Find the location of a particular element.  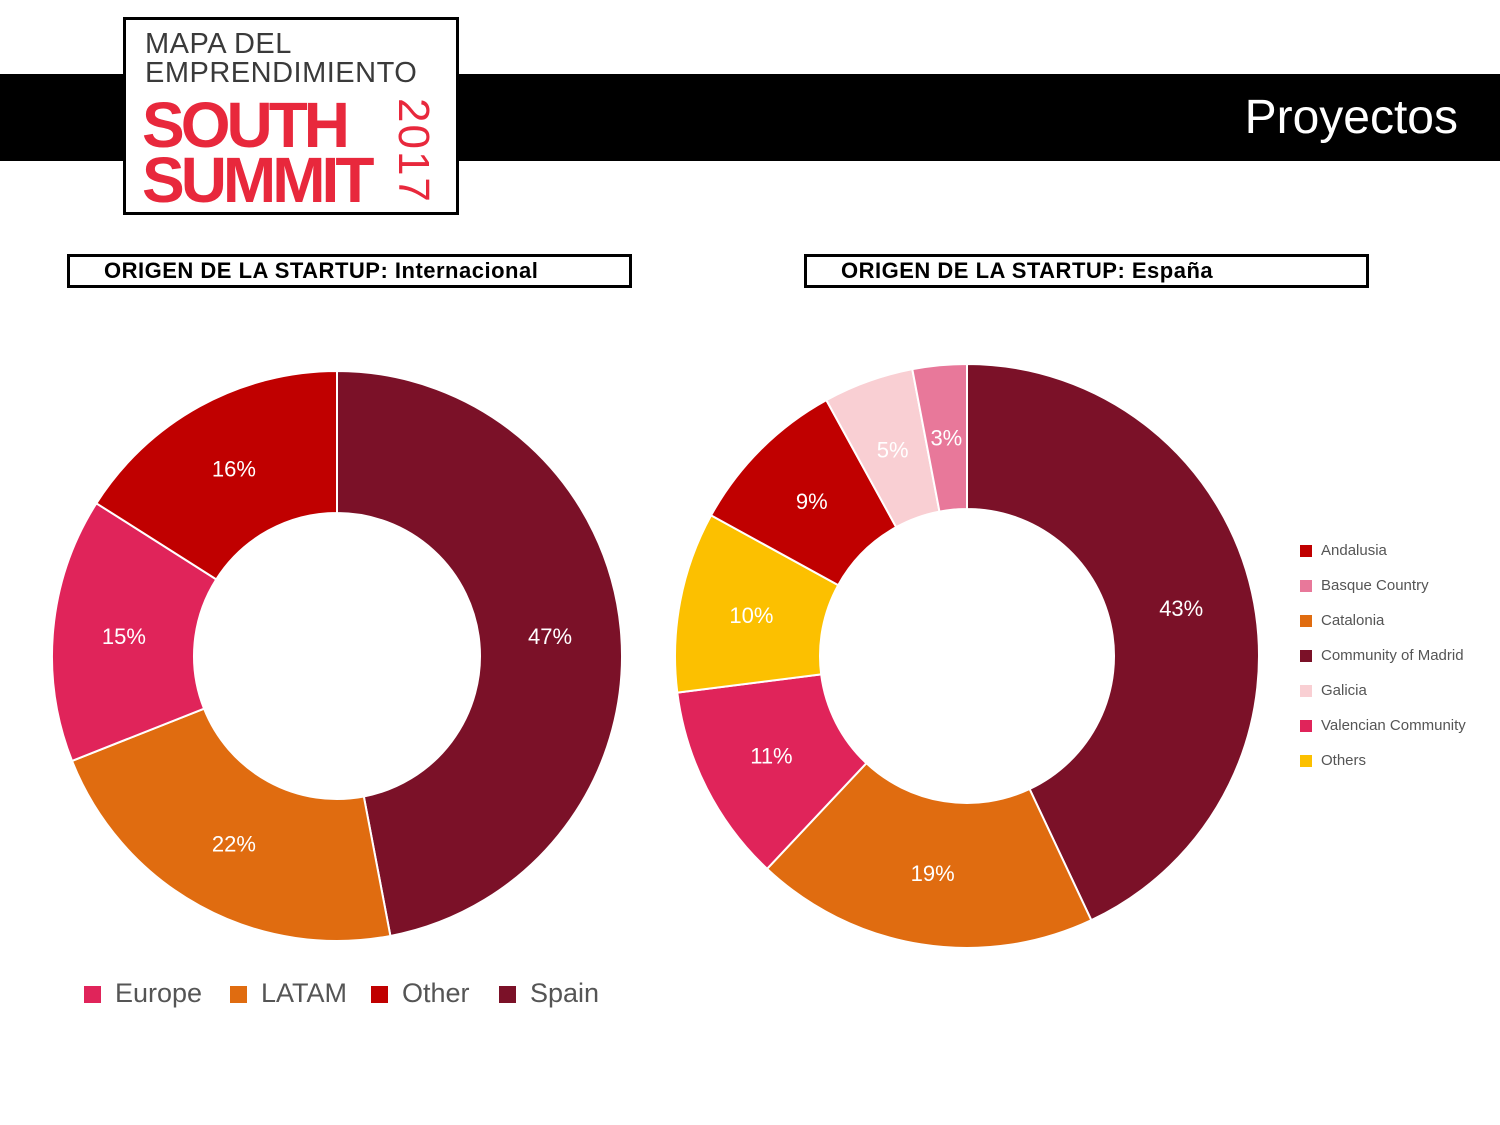

logo-subtitle: MAPA DEL EMPRENDIMIENTO is located at coordinates (281, 58).